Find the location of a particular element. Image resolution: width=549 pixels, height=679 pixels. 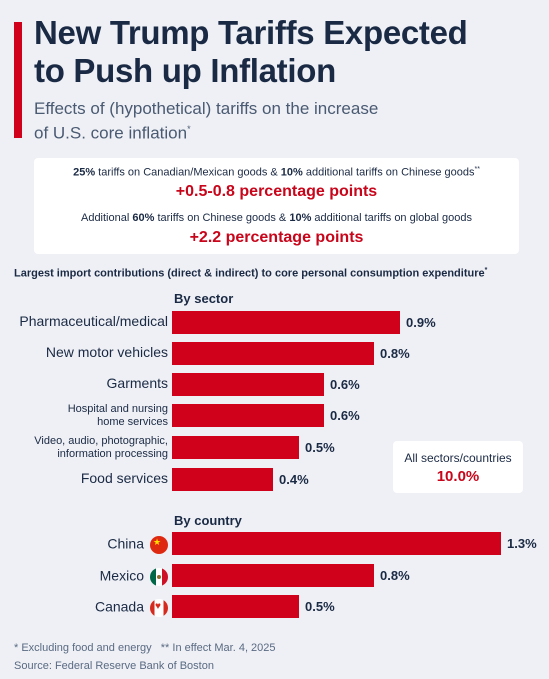

category-label-text: Canada is located at coordinates (119, 606).